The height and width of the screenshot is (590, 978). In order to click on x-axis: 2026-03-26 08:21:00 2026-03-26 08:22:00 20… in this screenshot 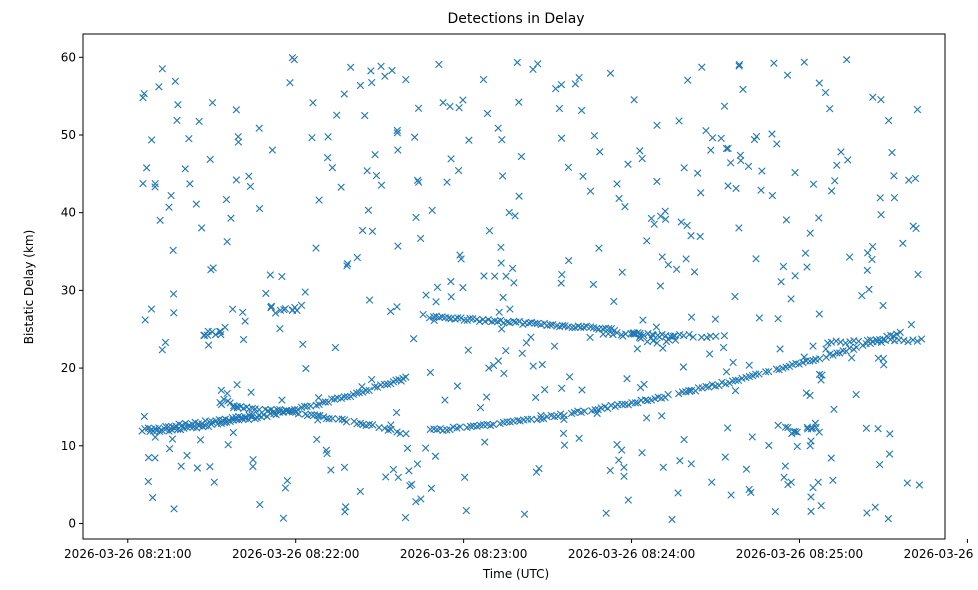, I will do `click(521, 550)`.